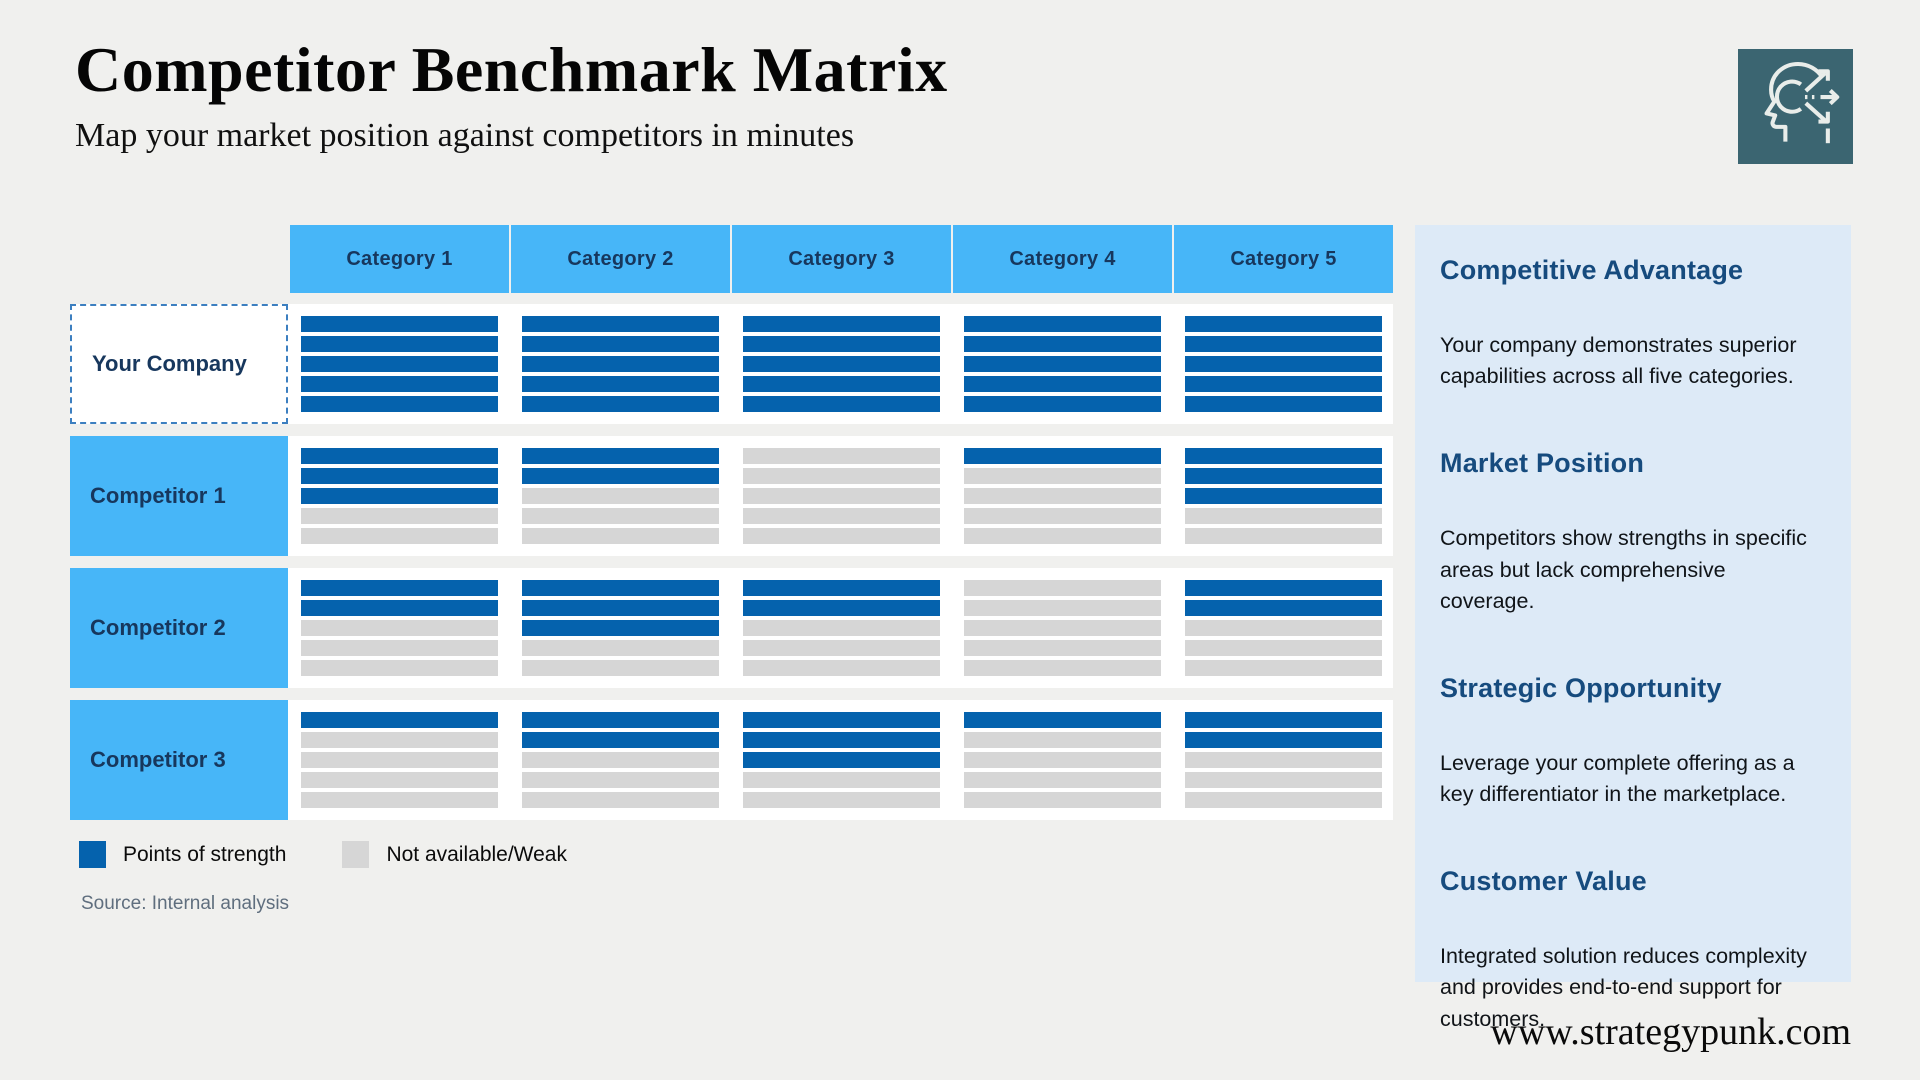 This screenshot has height=1080, width=1920. What do you see at coordinates (182, 854) in the screenshot?
I see `legend-item-1: Points of strength` at bounding box center [182, 854].